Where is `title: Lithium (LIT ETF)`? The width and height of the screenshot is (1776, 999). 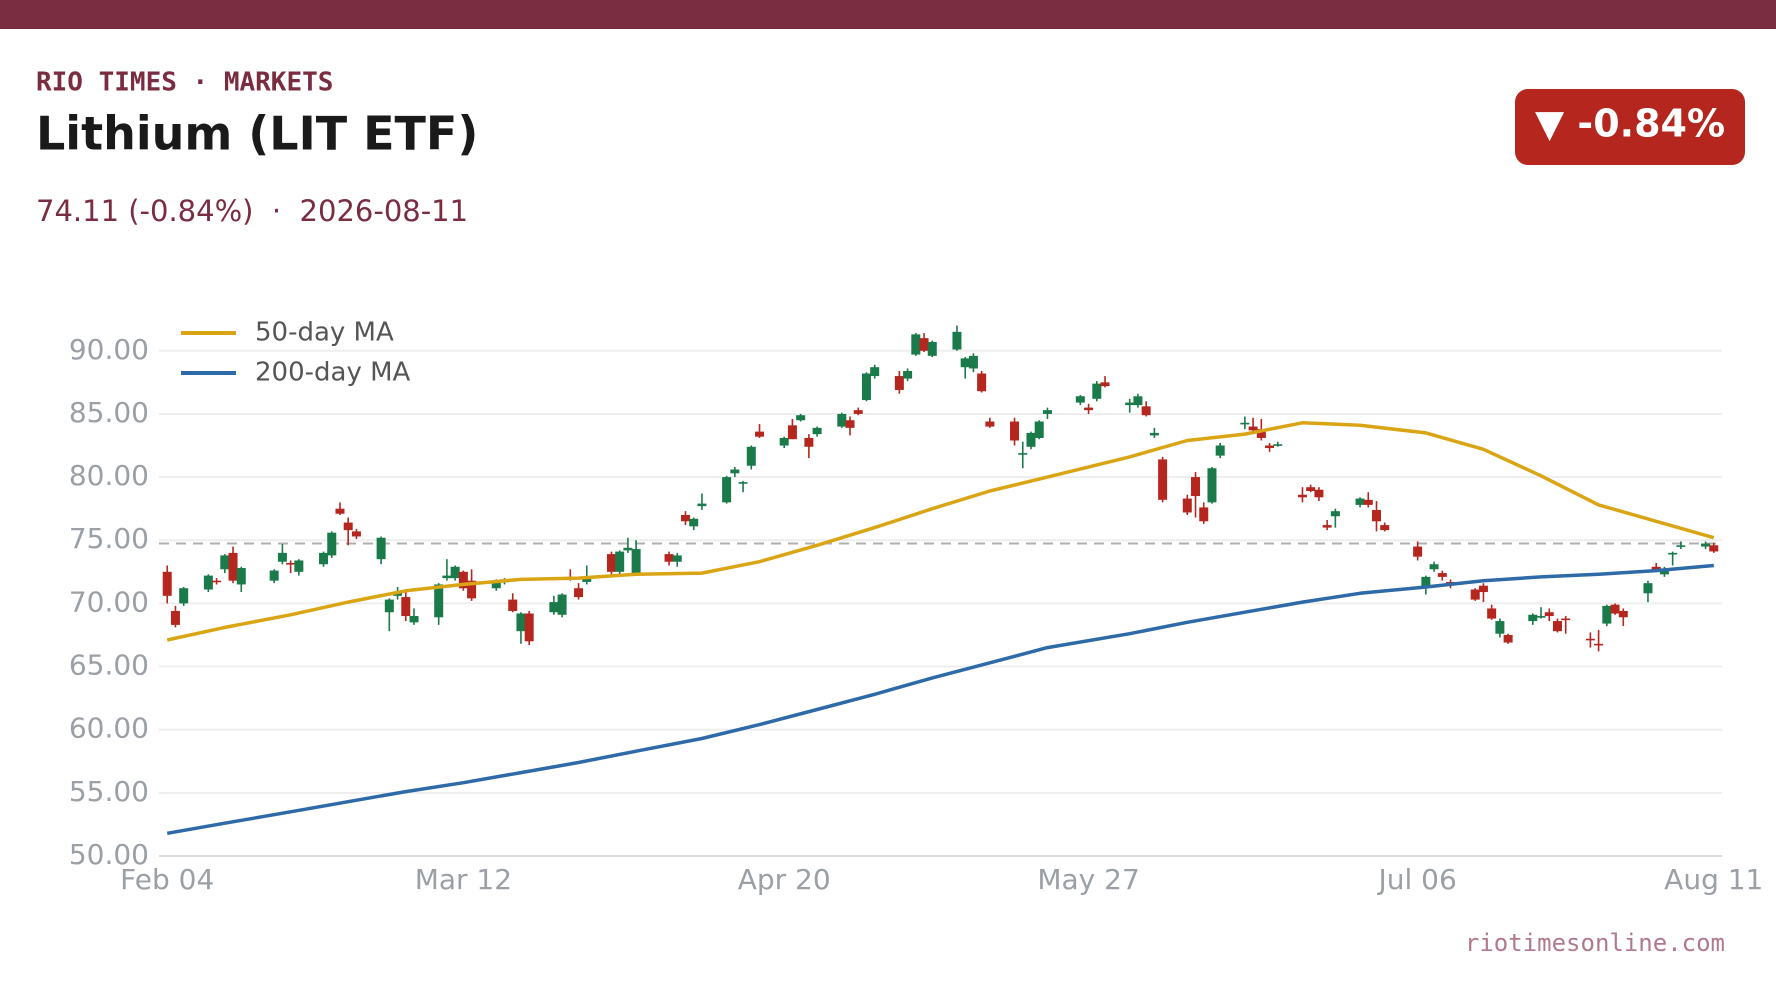 title: Lithium (LIT ETF) is located at coordinates (257, 134).